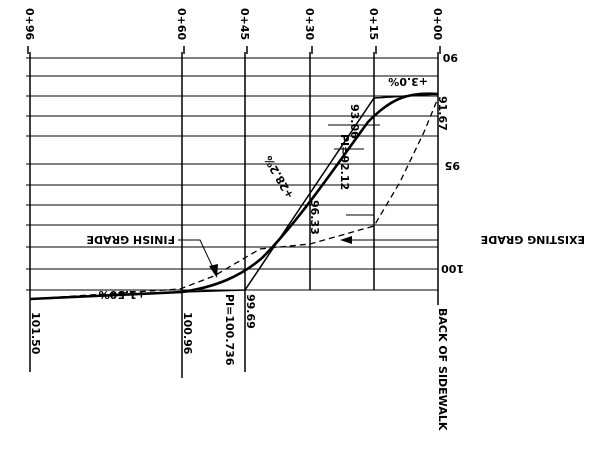 This screenshot has height=475, width=591. What do you see at coordinates (450, 57) in the screenshot?
I see `elevation-label-90: 90` at bounding box center [450, 57].